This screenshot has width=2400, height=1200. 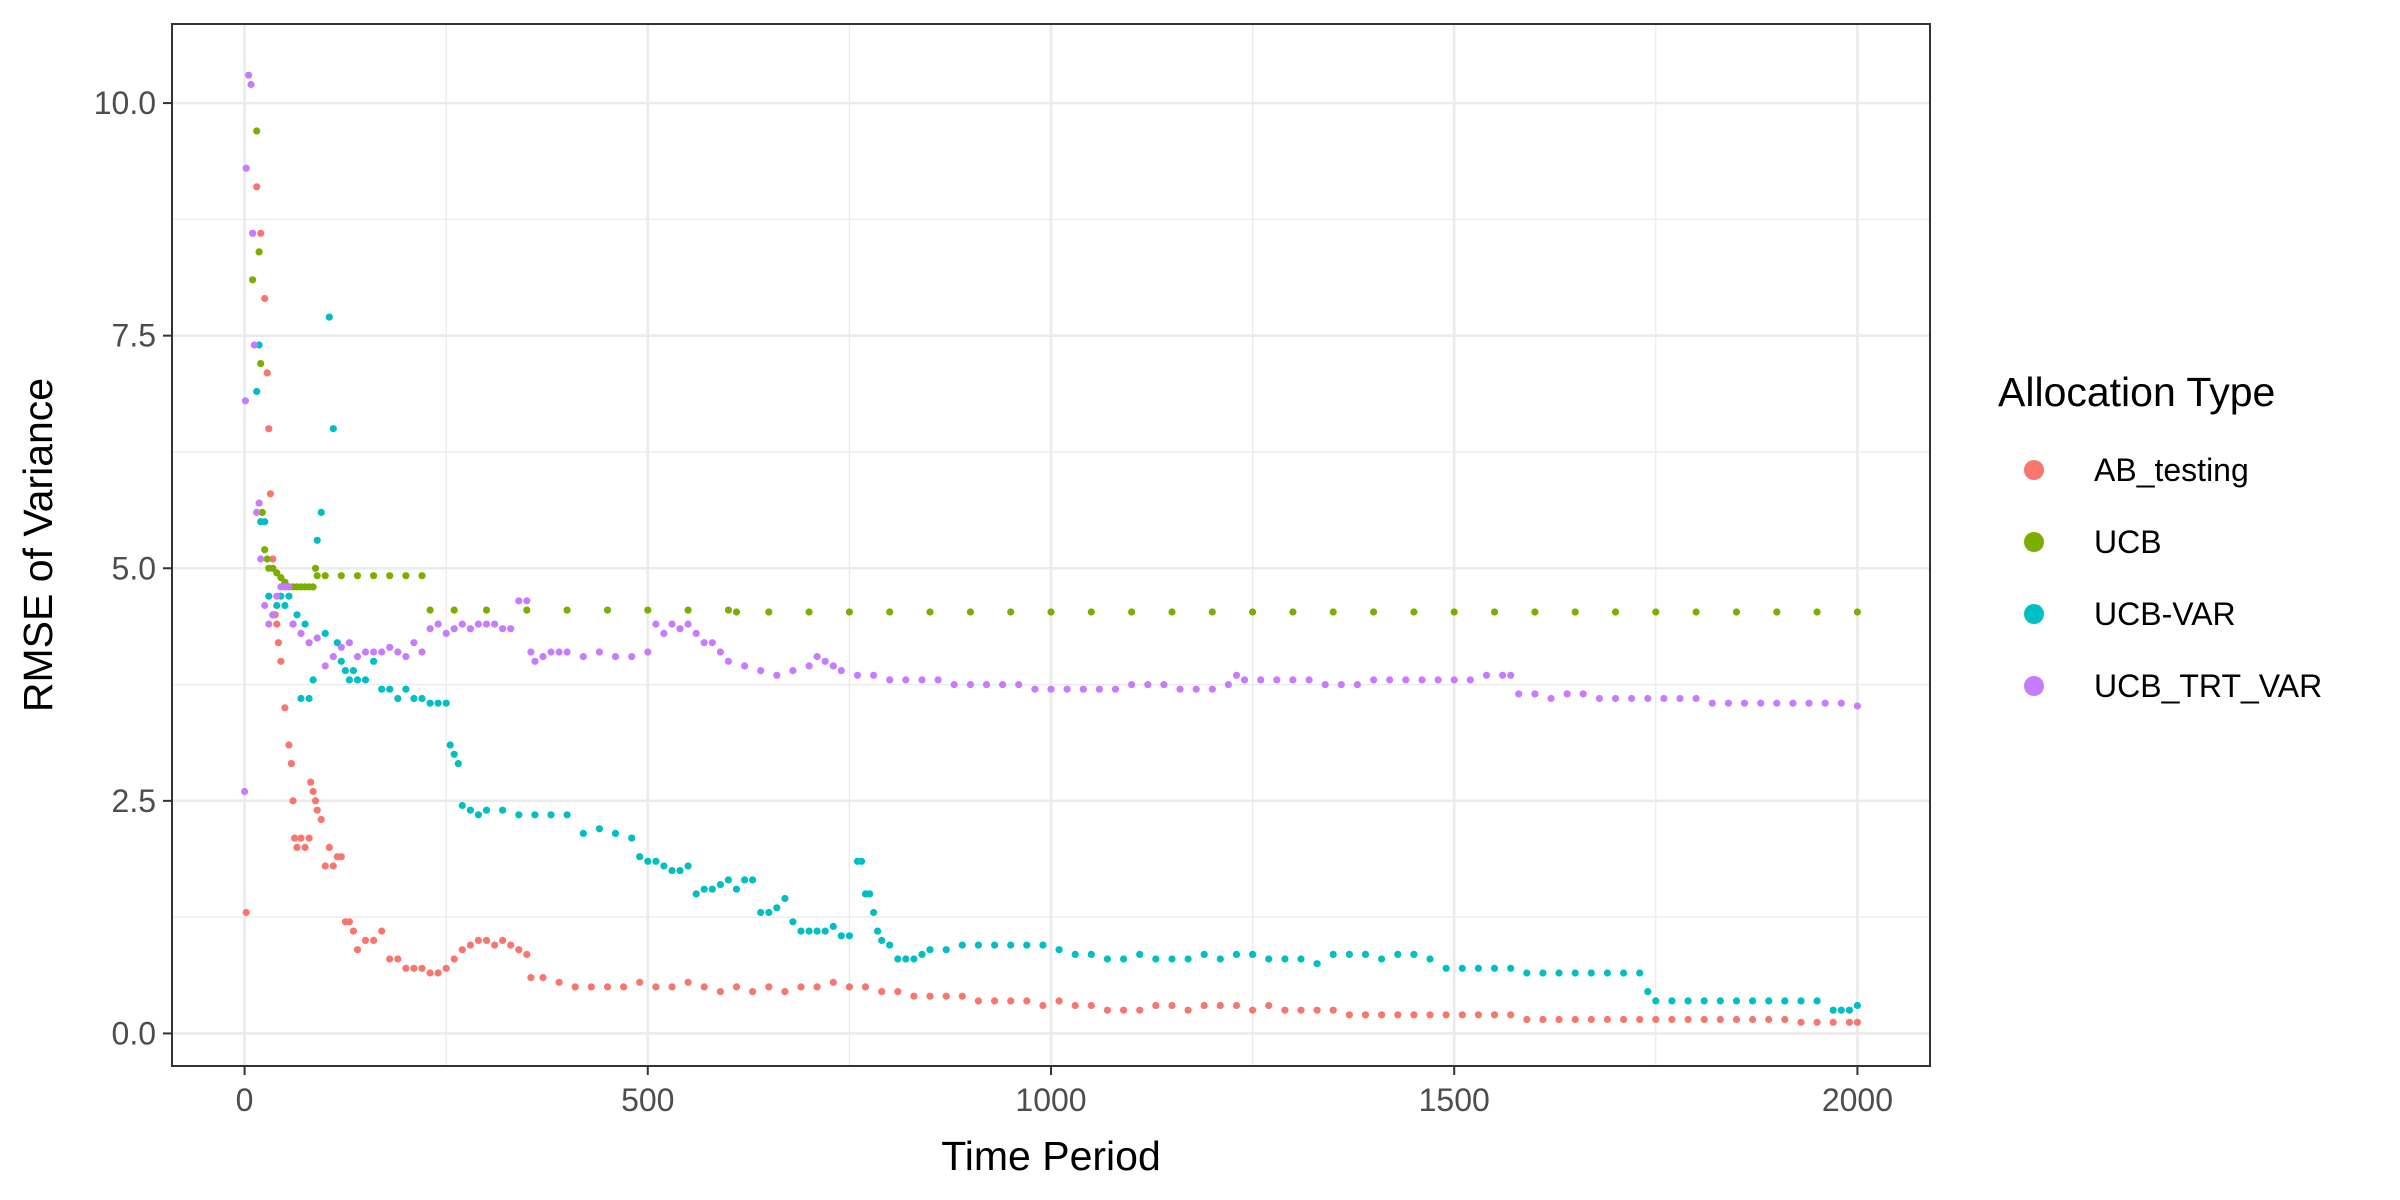 What do you see at coordinates (647, 1100) in the screenshot?
I see `x-tick-label: 500` at bounding box center [647, 1100].